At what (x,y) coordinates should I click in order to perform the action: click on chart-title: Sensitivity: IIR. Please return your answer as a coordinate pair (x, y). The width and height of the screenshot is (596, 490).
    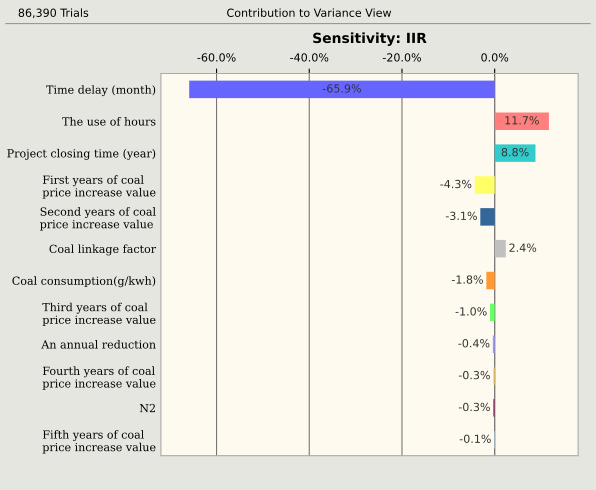
    Looking at the image, I should click on (370, 39).